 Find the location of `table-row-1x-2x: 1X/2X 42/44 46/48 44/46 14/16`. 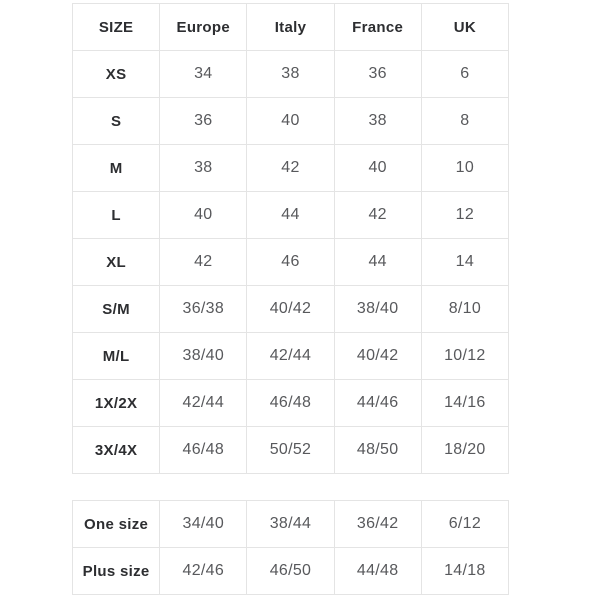

table-row-1x-2x: 1X/2X 42/44 46/48 44/46 14/16 is located at coordinates (290, 403).